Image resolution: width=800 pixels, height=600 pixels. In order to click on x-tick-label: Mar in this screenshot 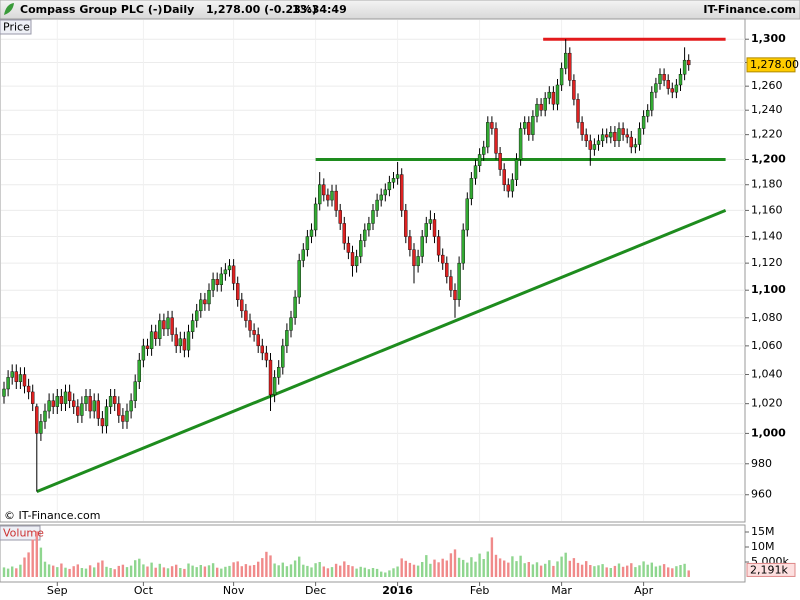, I will do `click(561, 590)`.